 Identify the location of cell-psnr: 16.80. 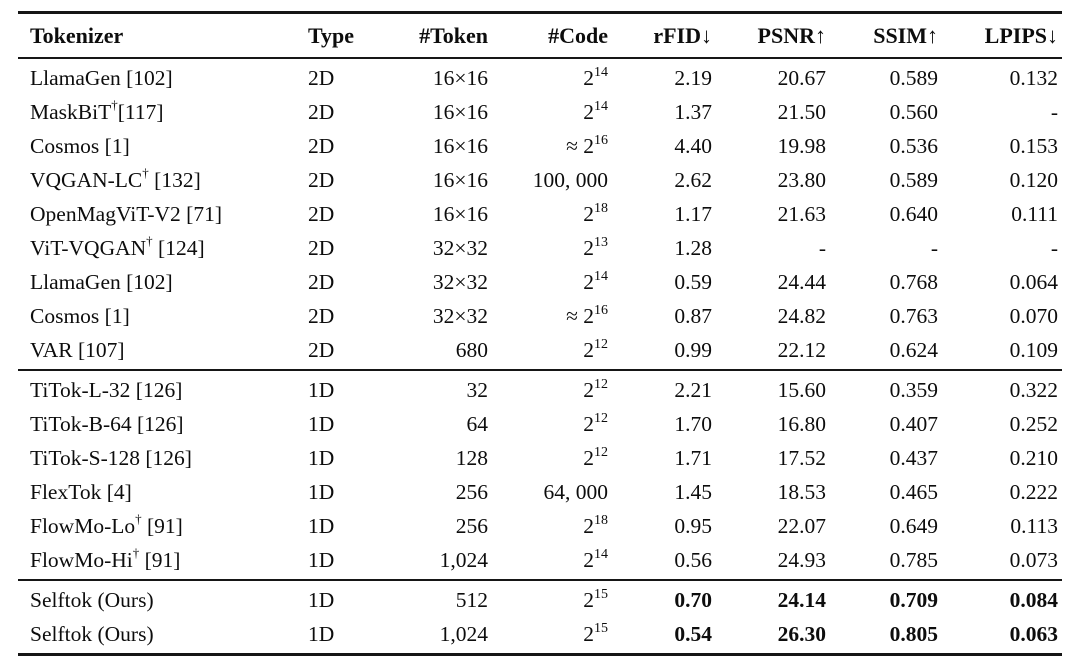
(801, 424).